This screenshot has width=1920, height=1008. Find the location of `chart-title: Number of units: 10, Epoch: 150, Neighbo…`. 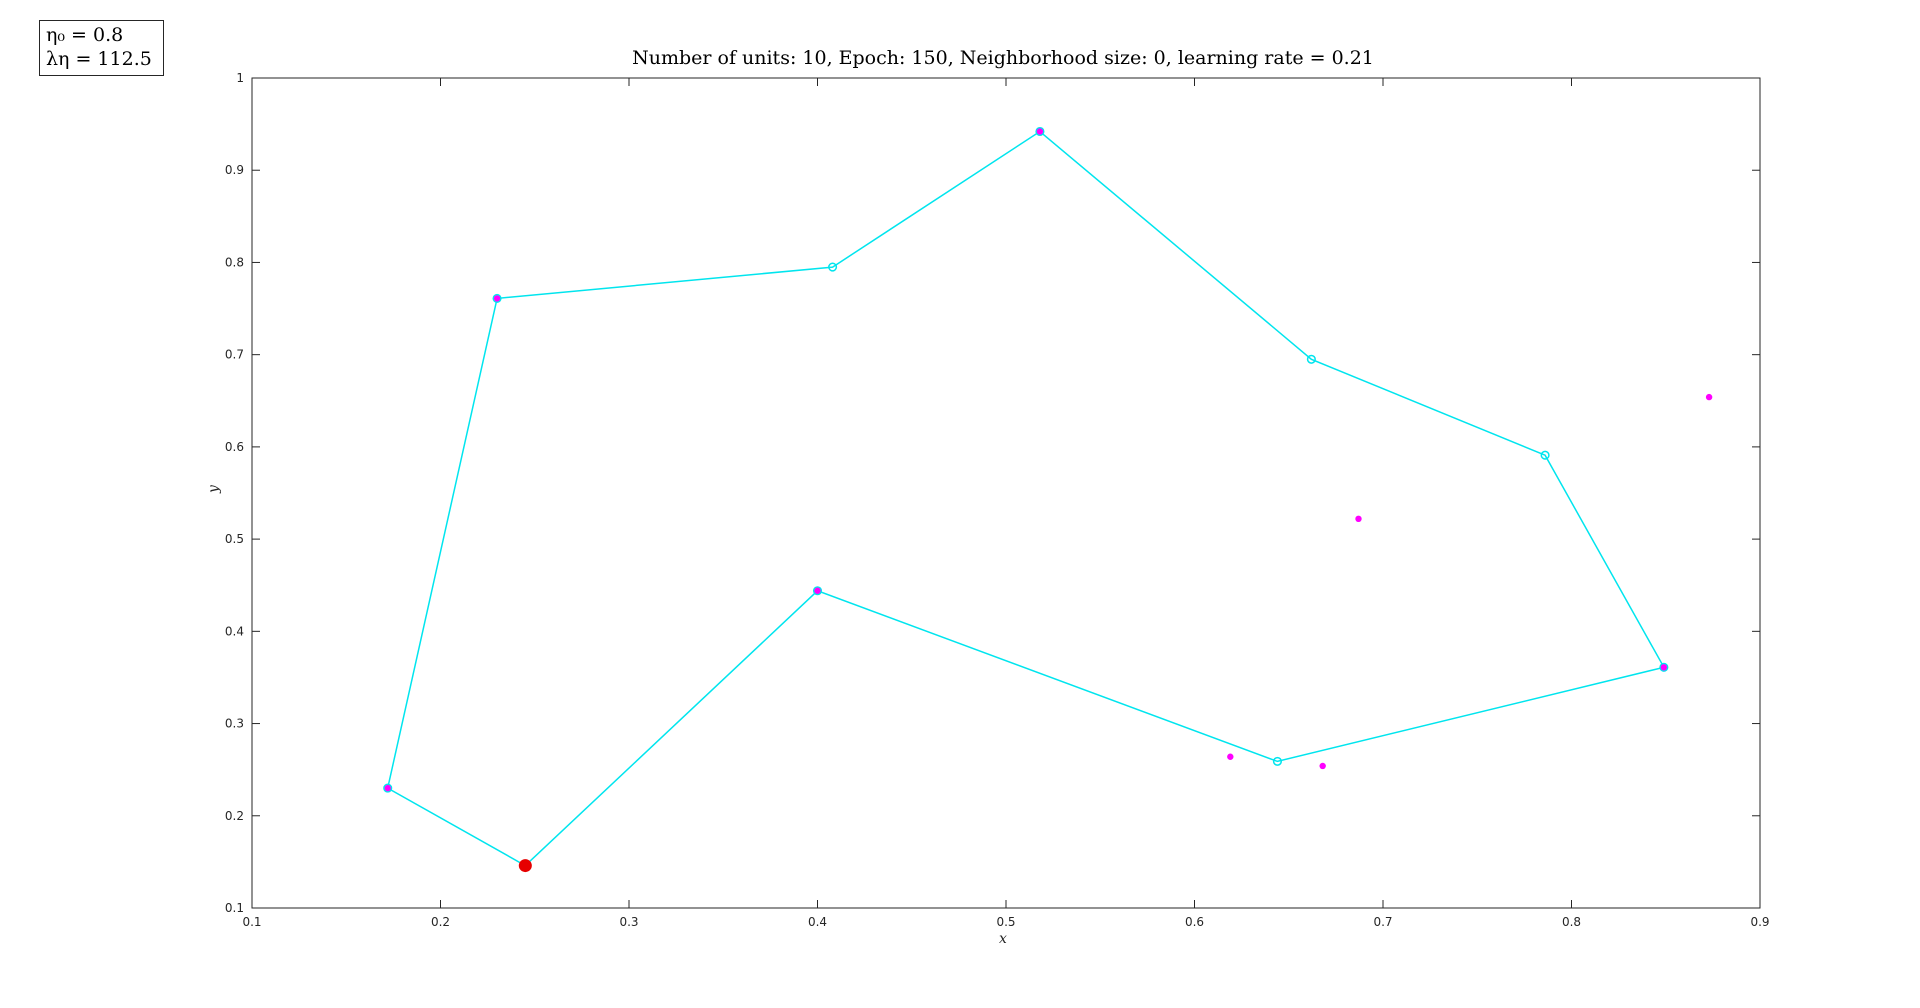

chart-title: Number of units: 10, Epoch: 150, Neighbo… is located at coordinates (1003, 58).